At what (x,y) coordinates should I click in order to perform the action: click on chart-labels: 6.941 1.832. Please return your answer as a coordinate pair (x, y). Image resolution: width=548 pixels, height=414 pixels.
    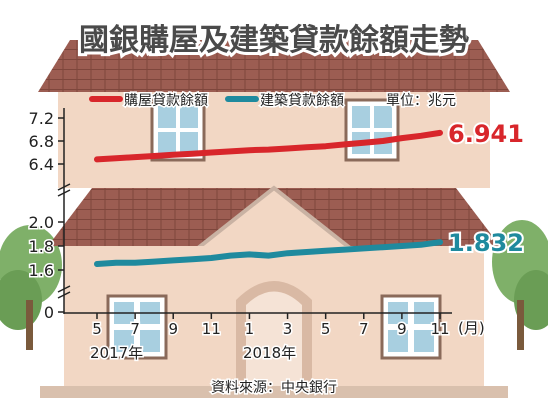
    Looking at the image, I should click on (486, 188).